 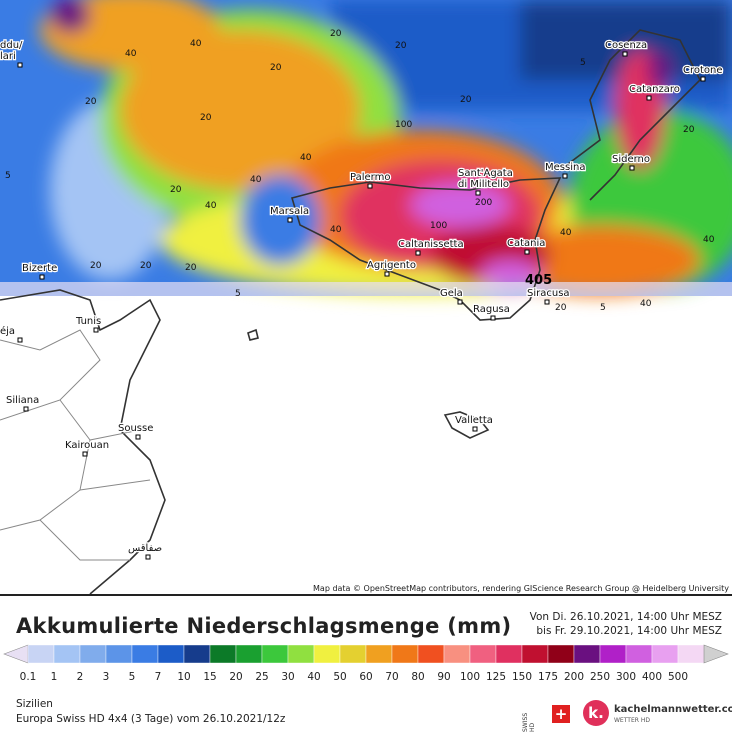 What do you see at coordinates (431, 244) in the screenshot?
I see `city-label: Caltanissetta` at bounding box center [431, 244].